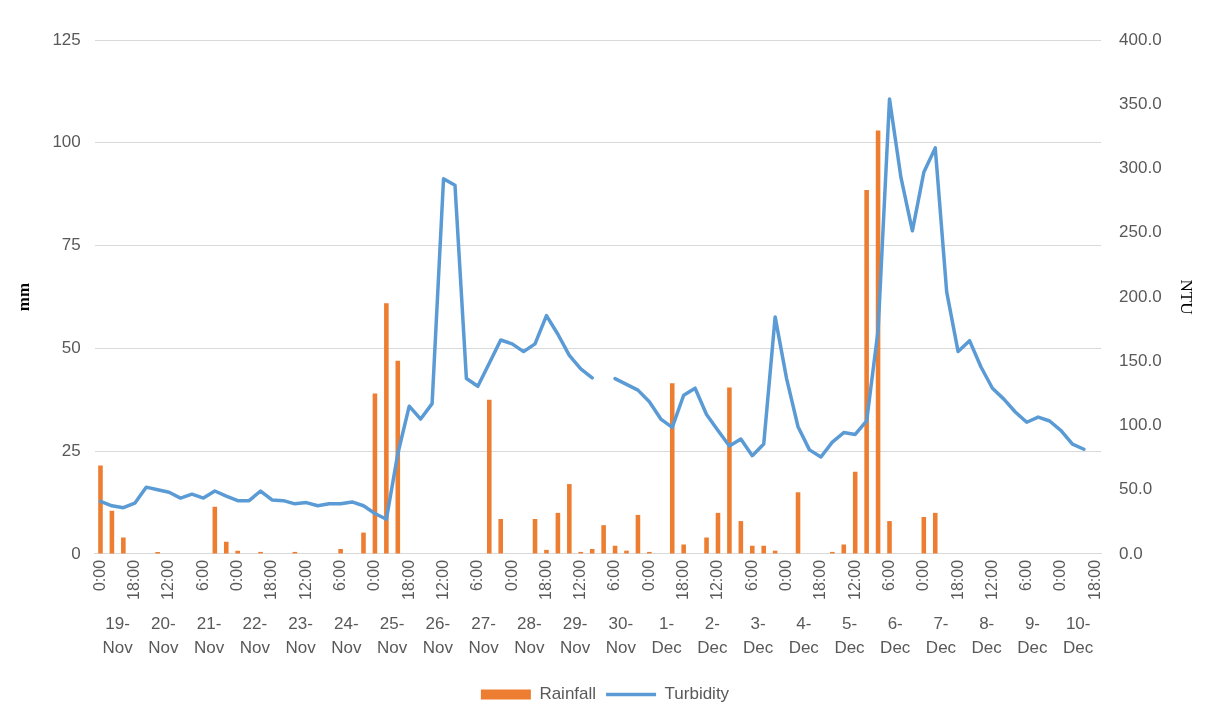 The image size is (1210, 715). Describe the element at coordinates (1187, 297) in the screenshot. I see `y2-axis-title: NTU` at that location.